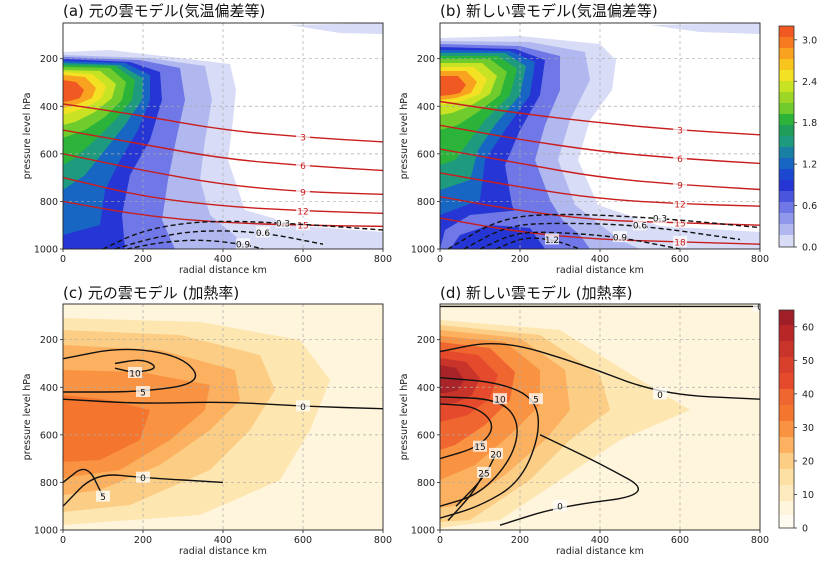 This screenshot has height=564, width=840. What do you see at coordinates (303, 193) in the screenshot?
I see `panel-a-red-label-2: 9` at bounding box center [303, 193].